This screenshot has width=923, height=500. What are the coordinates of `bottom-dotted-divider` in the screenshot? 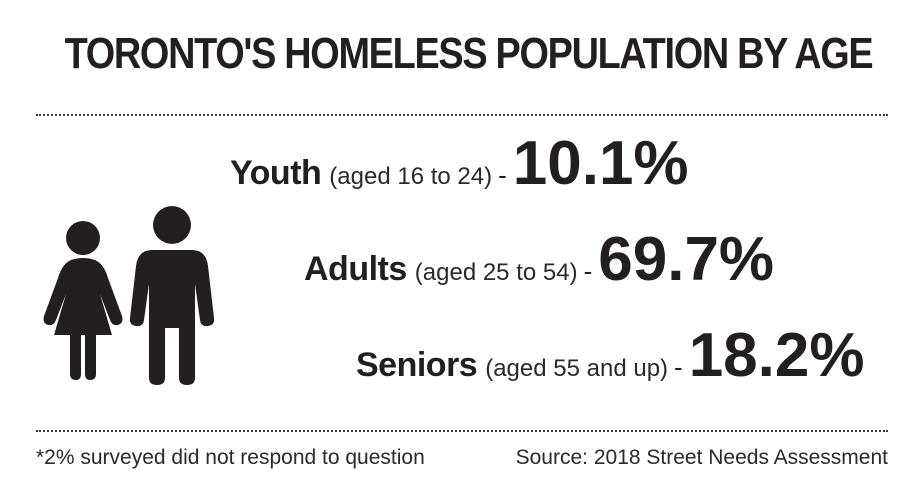 It's located at (462, 431).